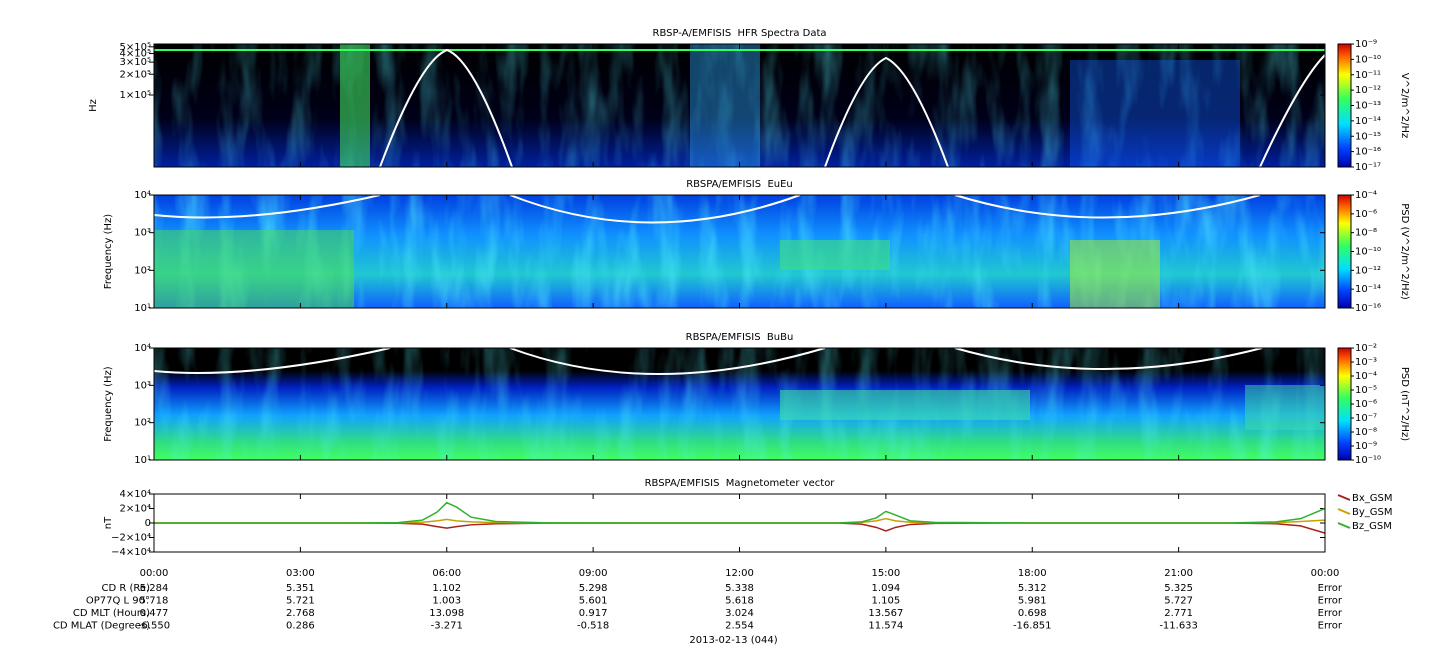 The image size is (1447, 658). What do you see at coordinates (886, 588) in the screenshot?
I see `cell: 1.094` at bounding box center [886, 588].